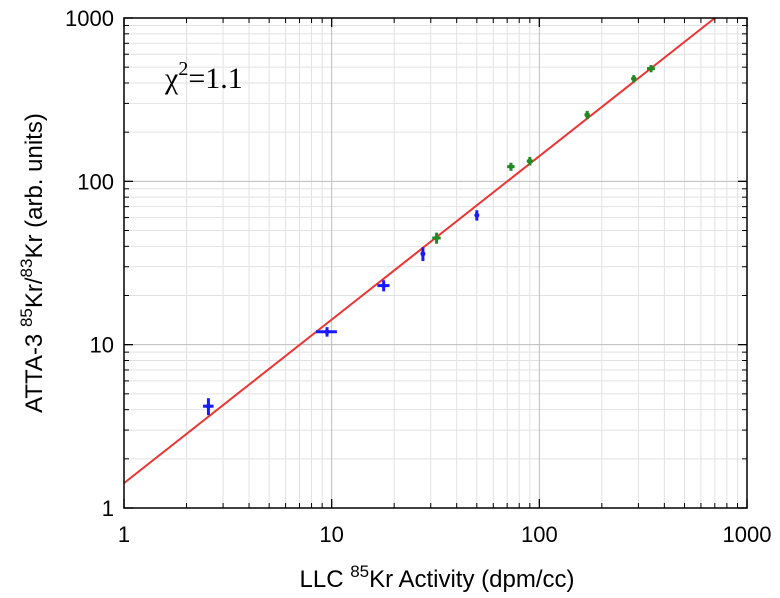 This screenshot has height=598, width=780. Describe the element at coordinates (95, 181) in the screenshot. I see `y-tick-label: 100` at that location.